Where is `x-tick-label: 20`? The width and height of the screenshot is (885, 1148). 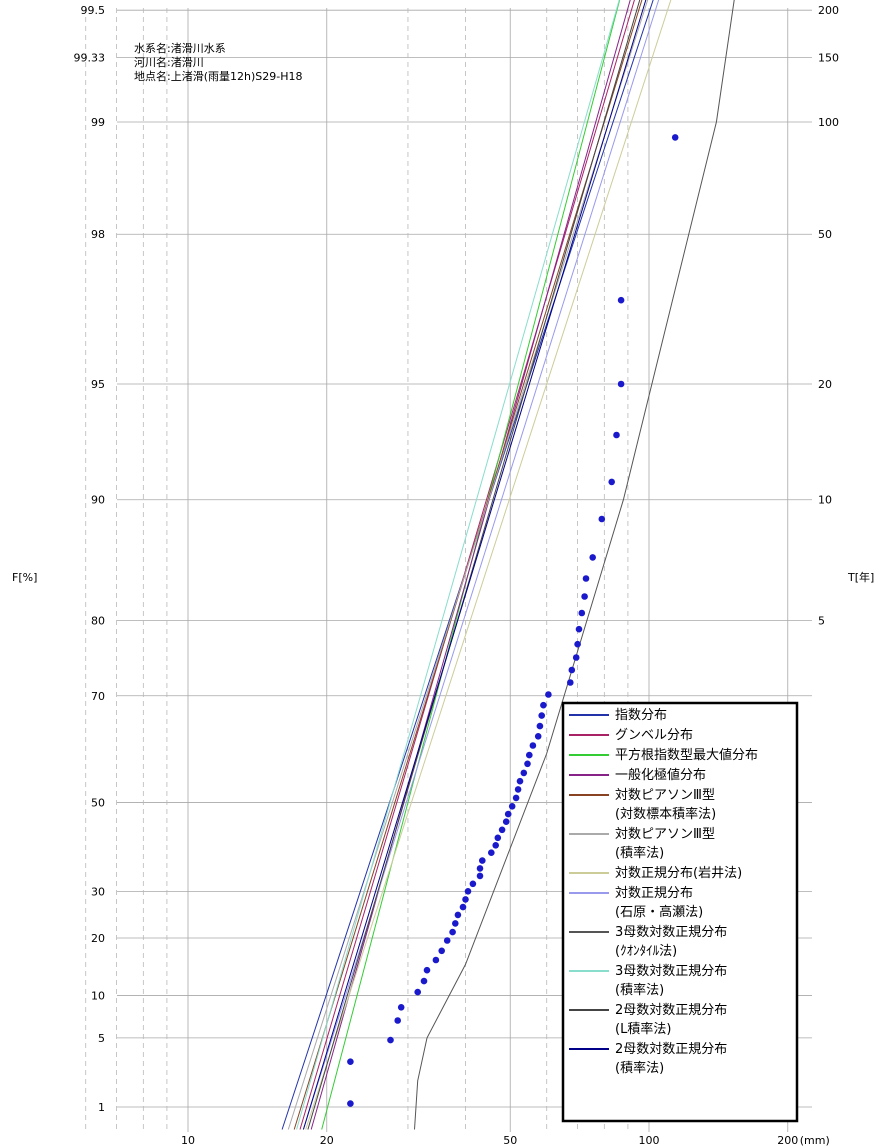
x-tick-label: 20 is located at coordinates (327, 1140).